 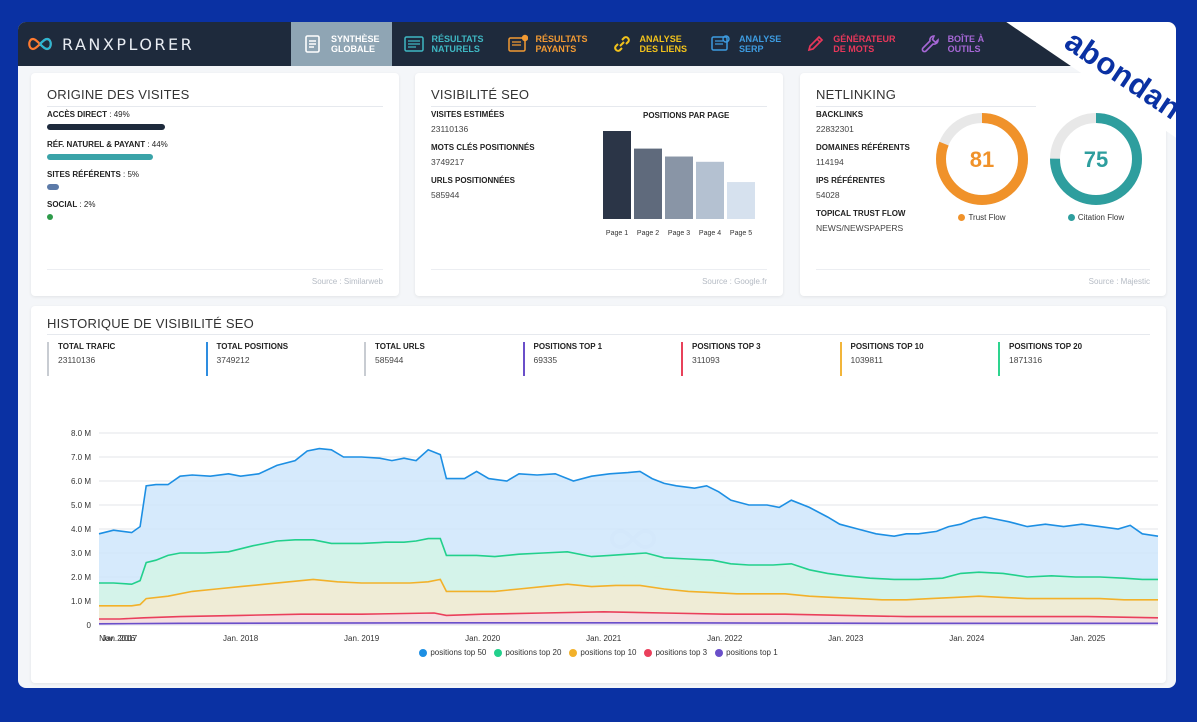 What do you see at coordinates (89, 625) in the screenshot?
I see `y-tick-label: 0` at bounding box center [89, 625].